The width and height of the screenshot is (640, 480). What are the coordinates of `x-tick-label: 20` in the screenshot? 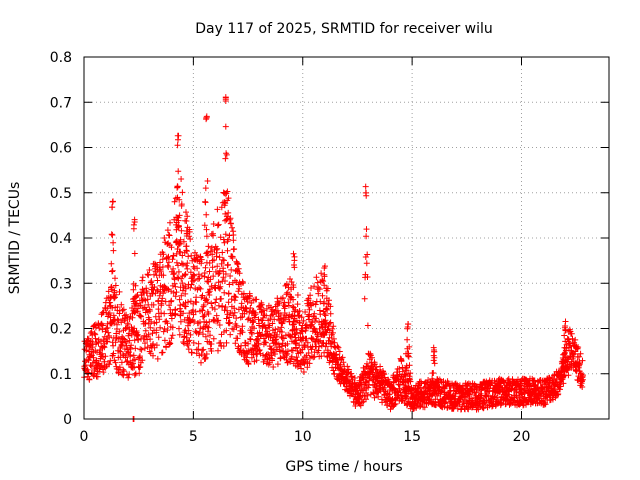 It's located at (522, 437).